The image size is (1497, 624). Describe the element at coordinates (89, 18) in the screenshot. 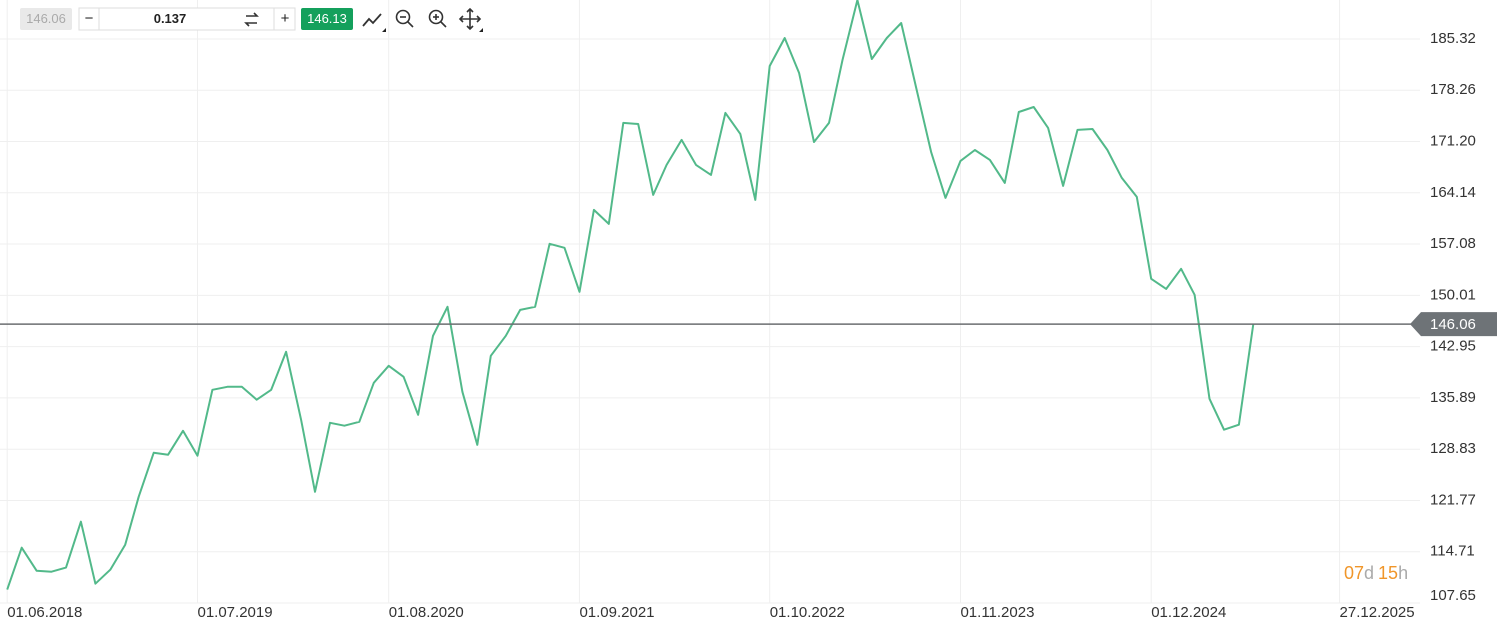

I see `decrement-button: −` at that location.